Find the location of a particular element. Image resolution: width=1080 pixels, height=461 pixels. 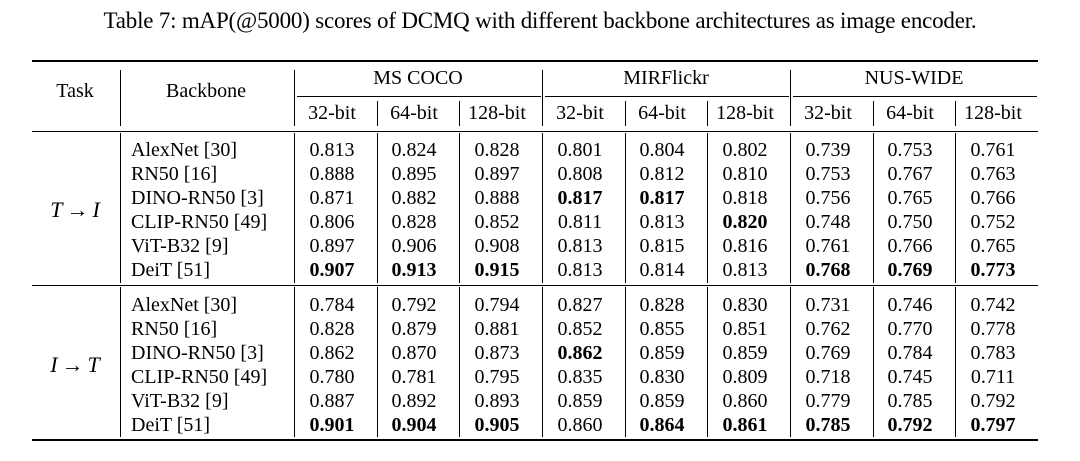

score-cell: 0.742 is located at coordinates (993, 305).